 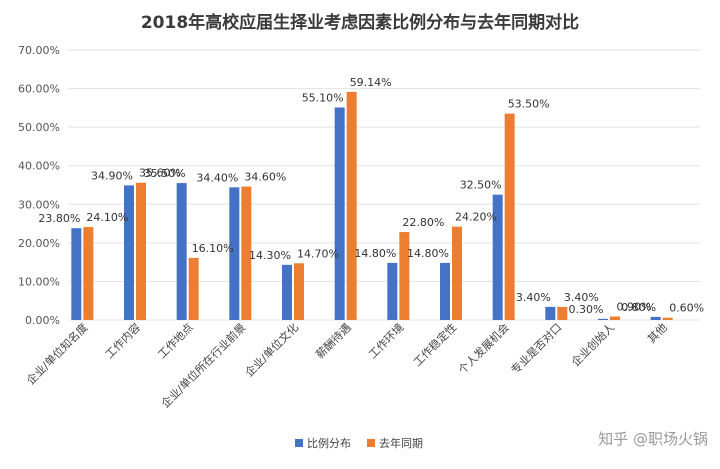 What do you see at coordinates (217, 177) in the screenshot?
I see `data-label-series-1: 34.40%` at bounding box center [217, 177].